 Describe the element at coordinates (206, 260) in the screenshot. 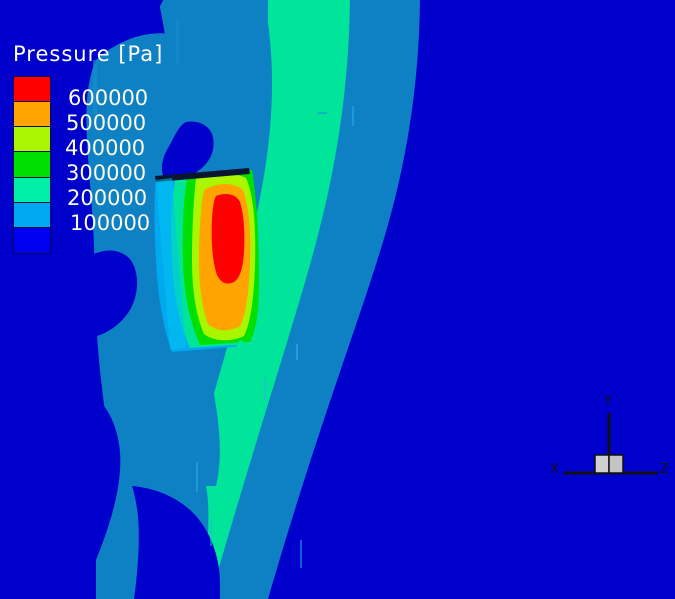

I see `cylinder-pressure-contours` at that location.